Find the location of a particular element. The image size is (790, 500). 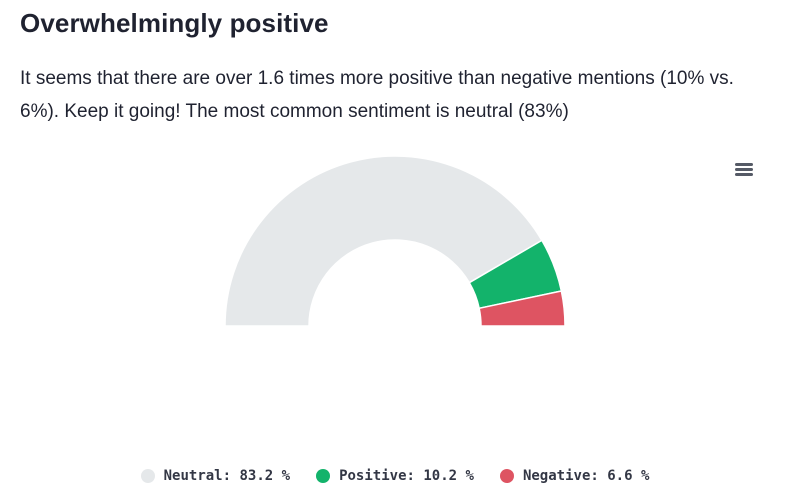

chart-menu-button is located at coordinates (744, 170).